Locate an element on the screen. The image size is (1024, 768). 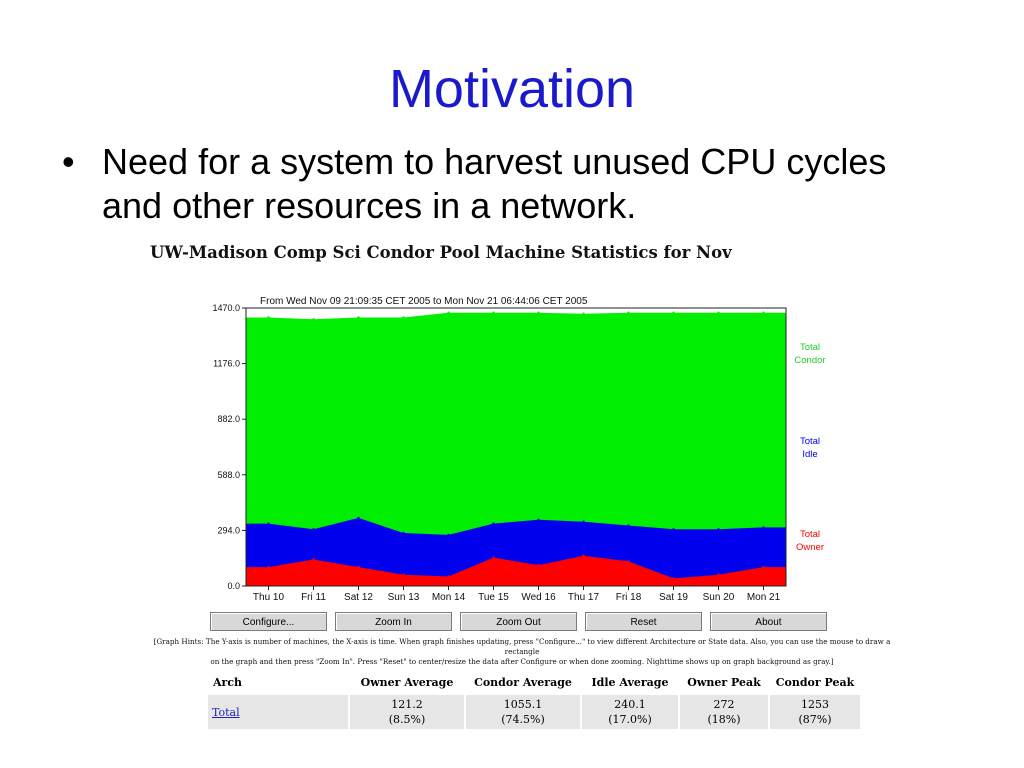
y-tick-label: 294.0 is located at coordinates (228, 530).